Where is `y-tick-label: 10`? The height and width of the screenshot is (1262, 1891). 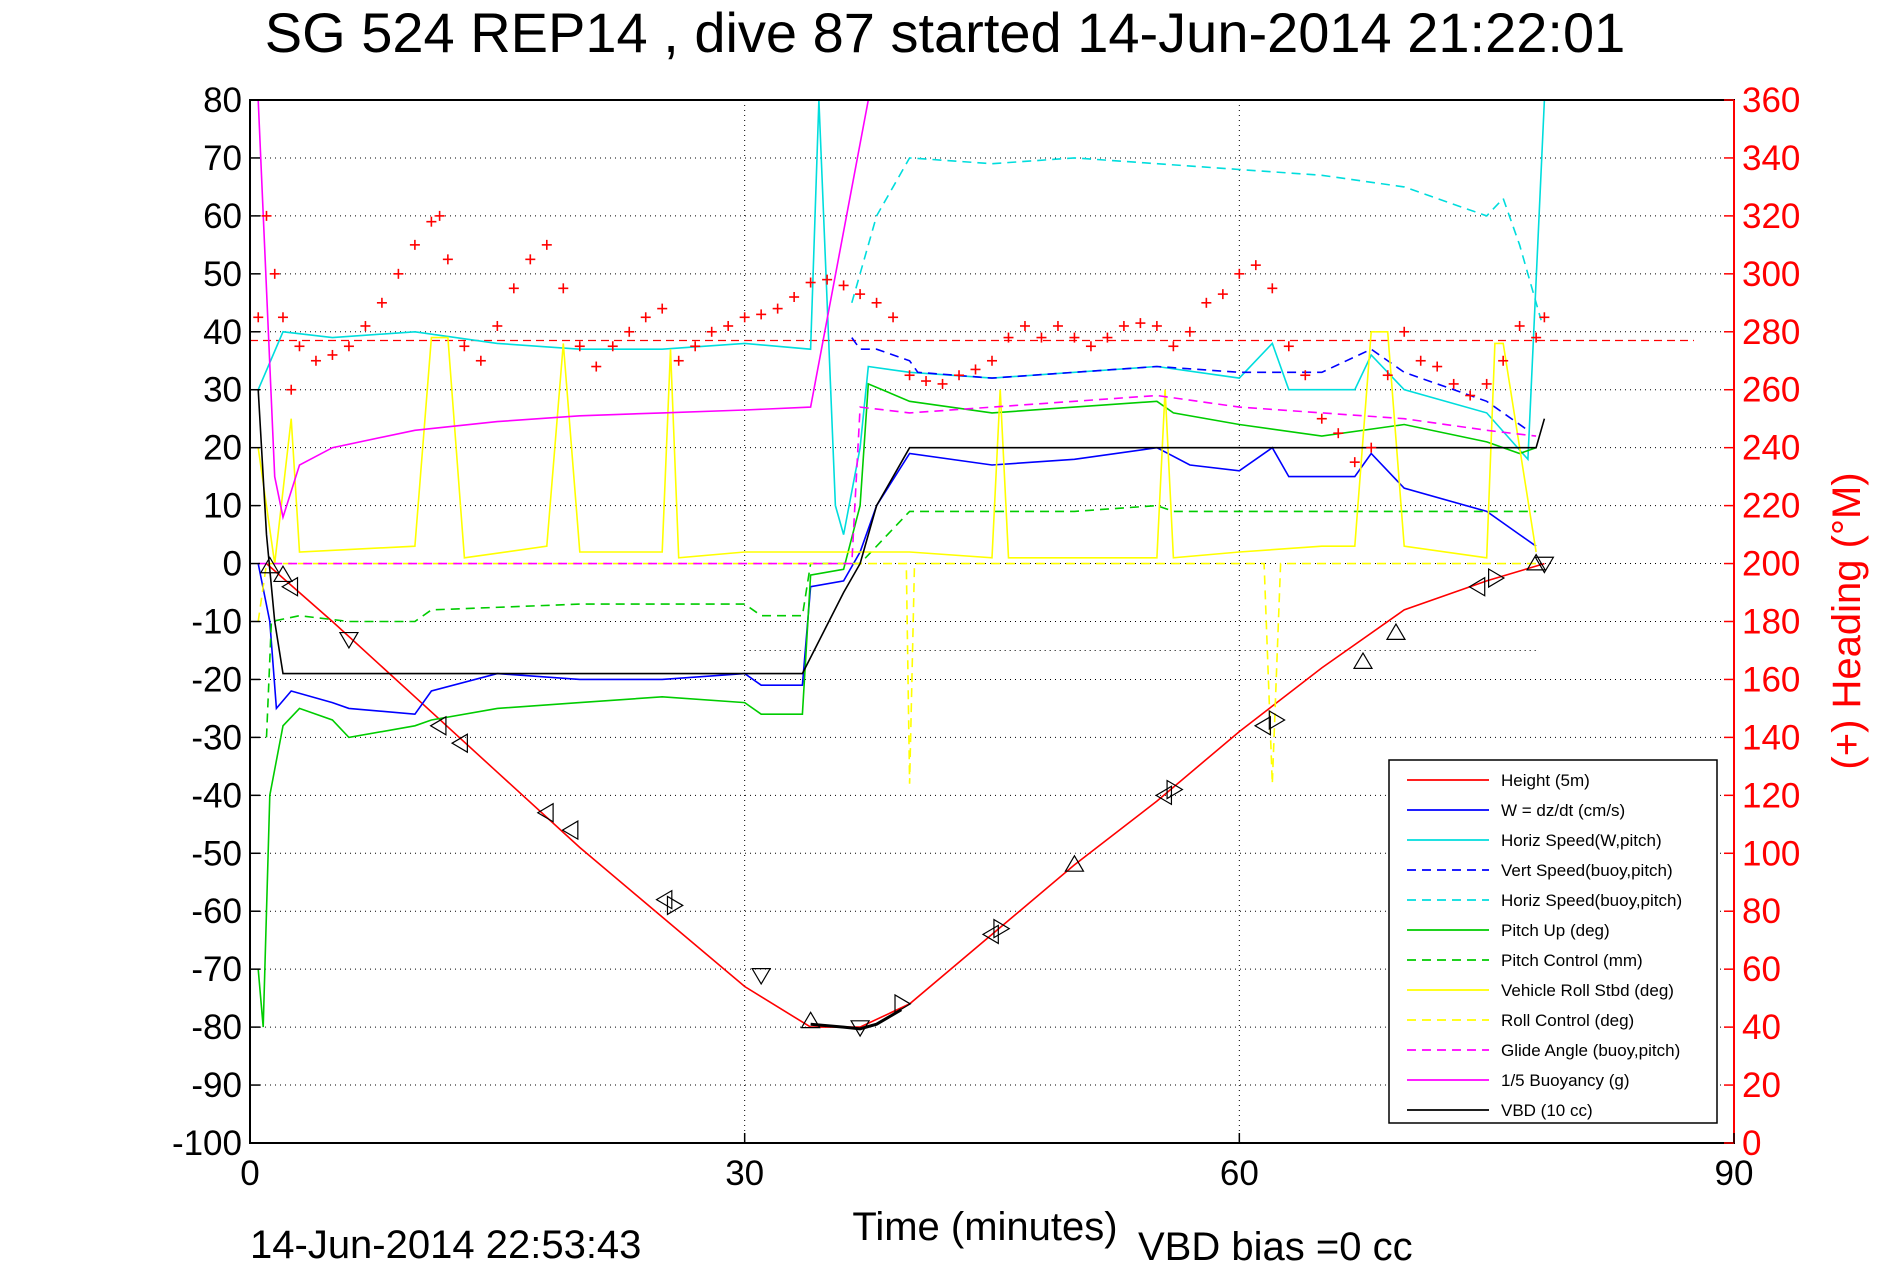 y-tick-label: 10 is located at coordinates (222, 506).